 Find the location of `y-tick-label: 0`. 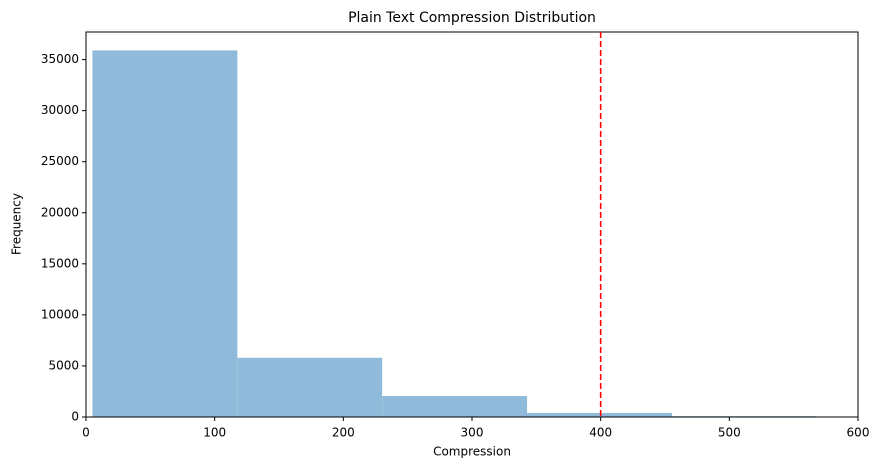

y-tick-label: 0 is located at coordinates (75, 417).